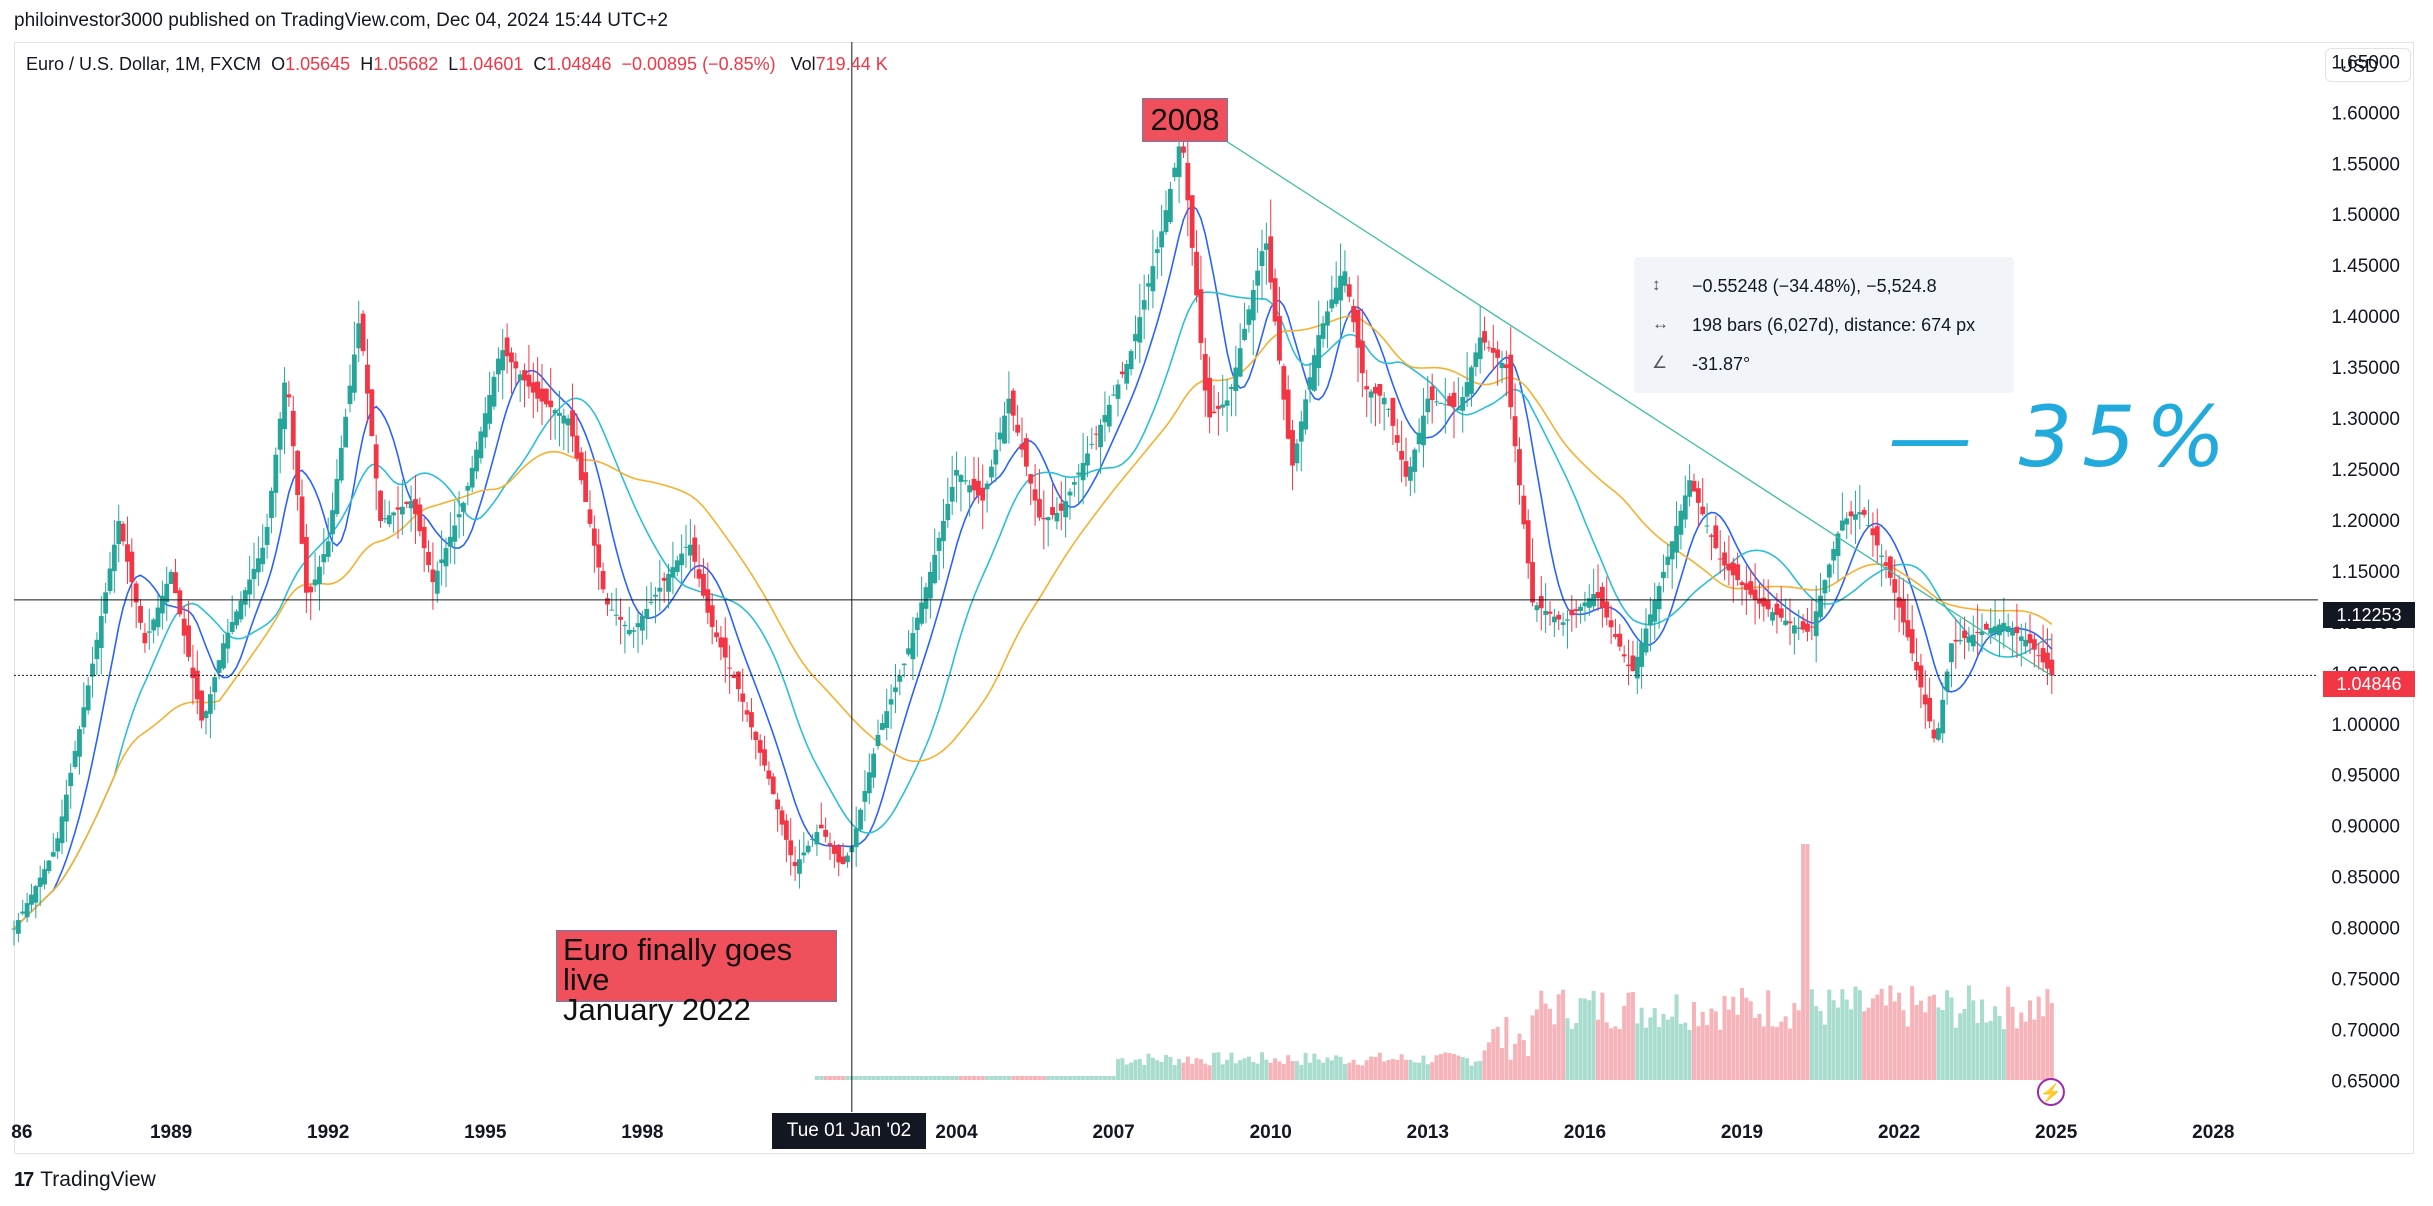  I want to click on measure-bars: 198 bars (6,027d), distance: 674 px, so click(1834, 325).